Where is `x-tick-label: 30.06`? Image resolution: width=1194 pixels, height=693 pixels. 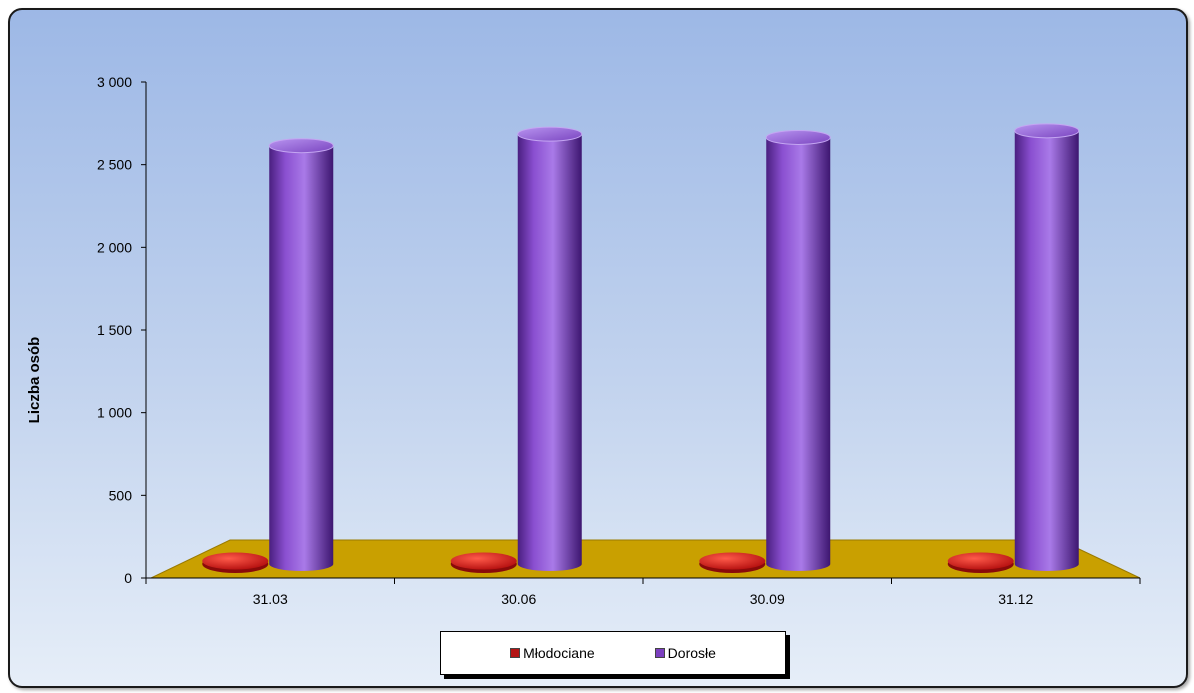 x-tick-label: 30.06 is located at coordinates (518, 599).